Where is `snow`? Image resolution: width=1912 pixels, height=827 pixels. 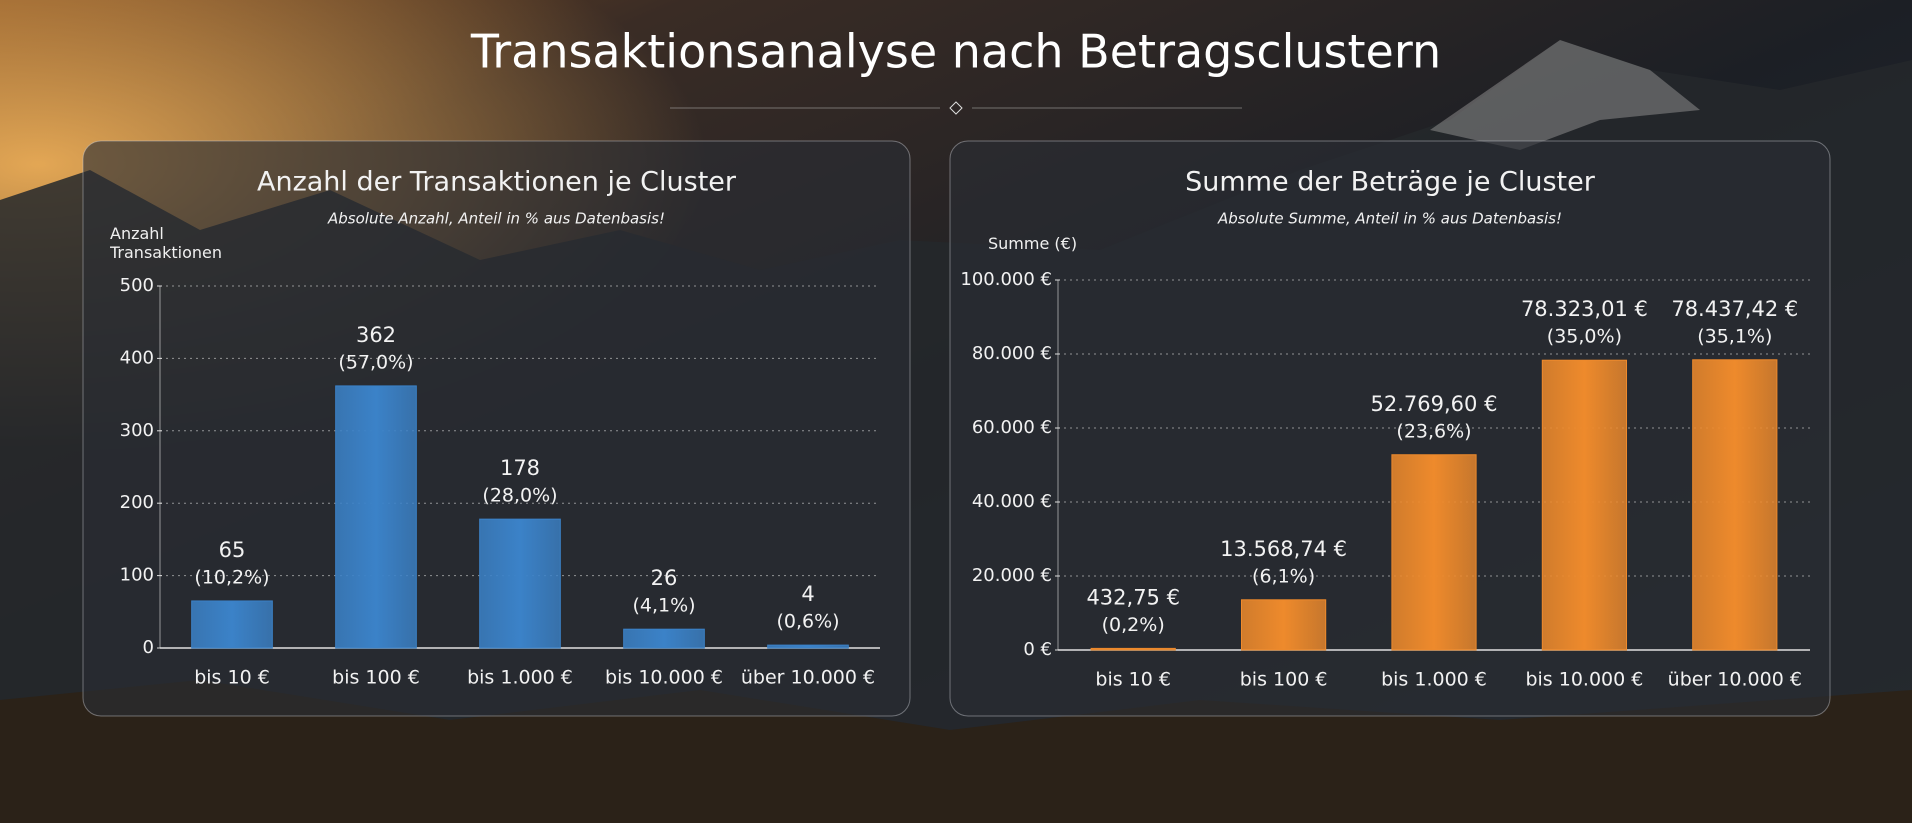 snow is located at coordinates (1565, 95).